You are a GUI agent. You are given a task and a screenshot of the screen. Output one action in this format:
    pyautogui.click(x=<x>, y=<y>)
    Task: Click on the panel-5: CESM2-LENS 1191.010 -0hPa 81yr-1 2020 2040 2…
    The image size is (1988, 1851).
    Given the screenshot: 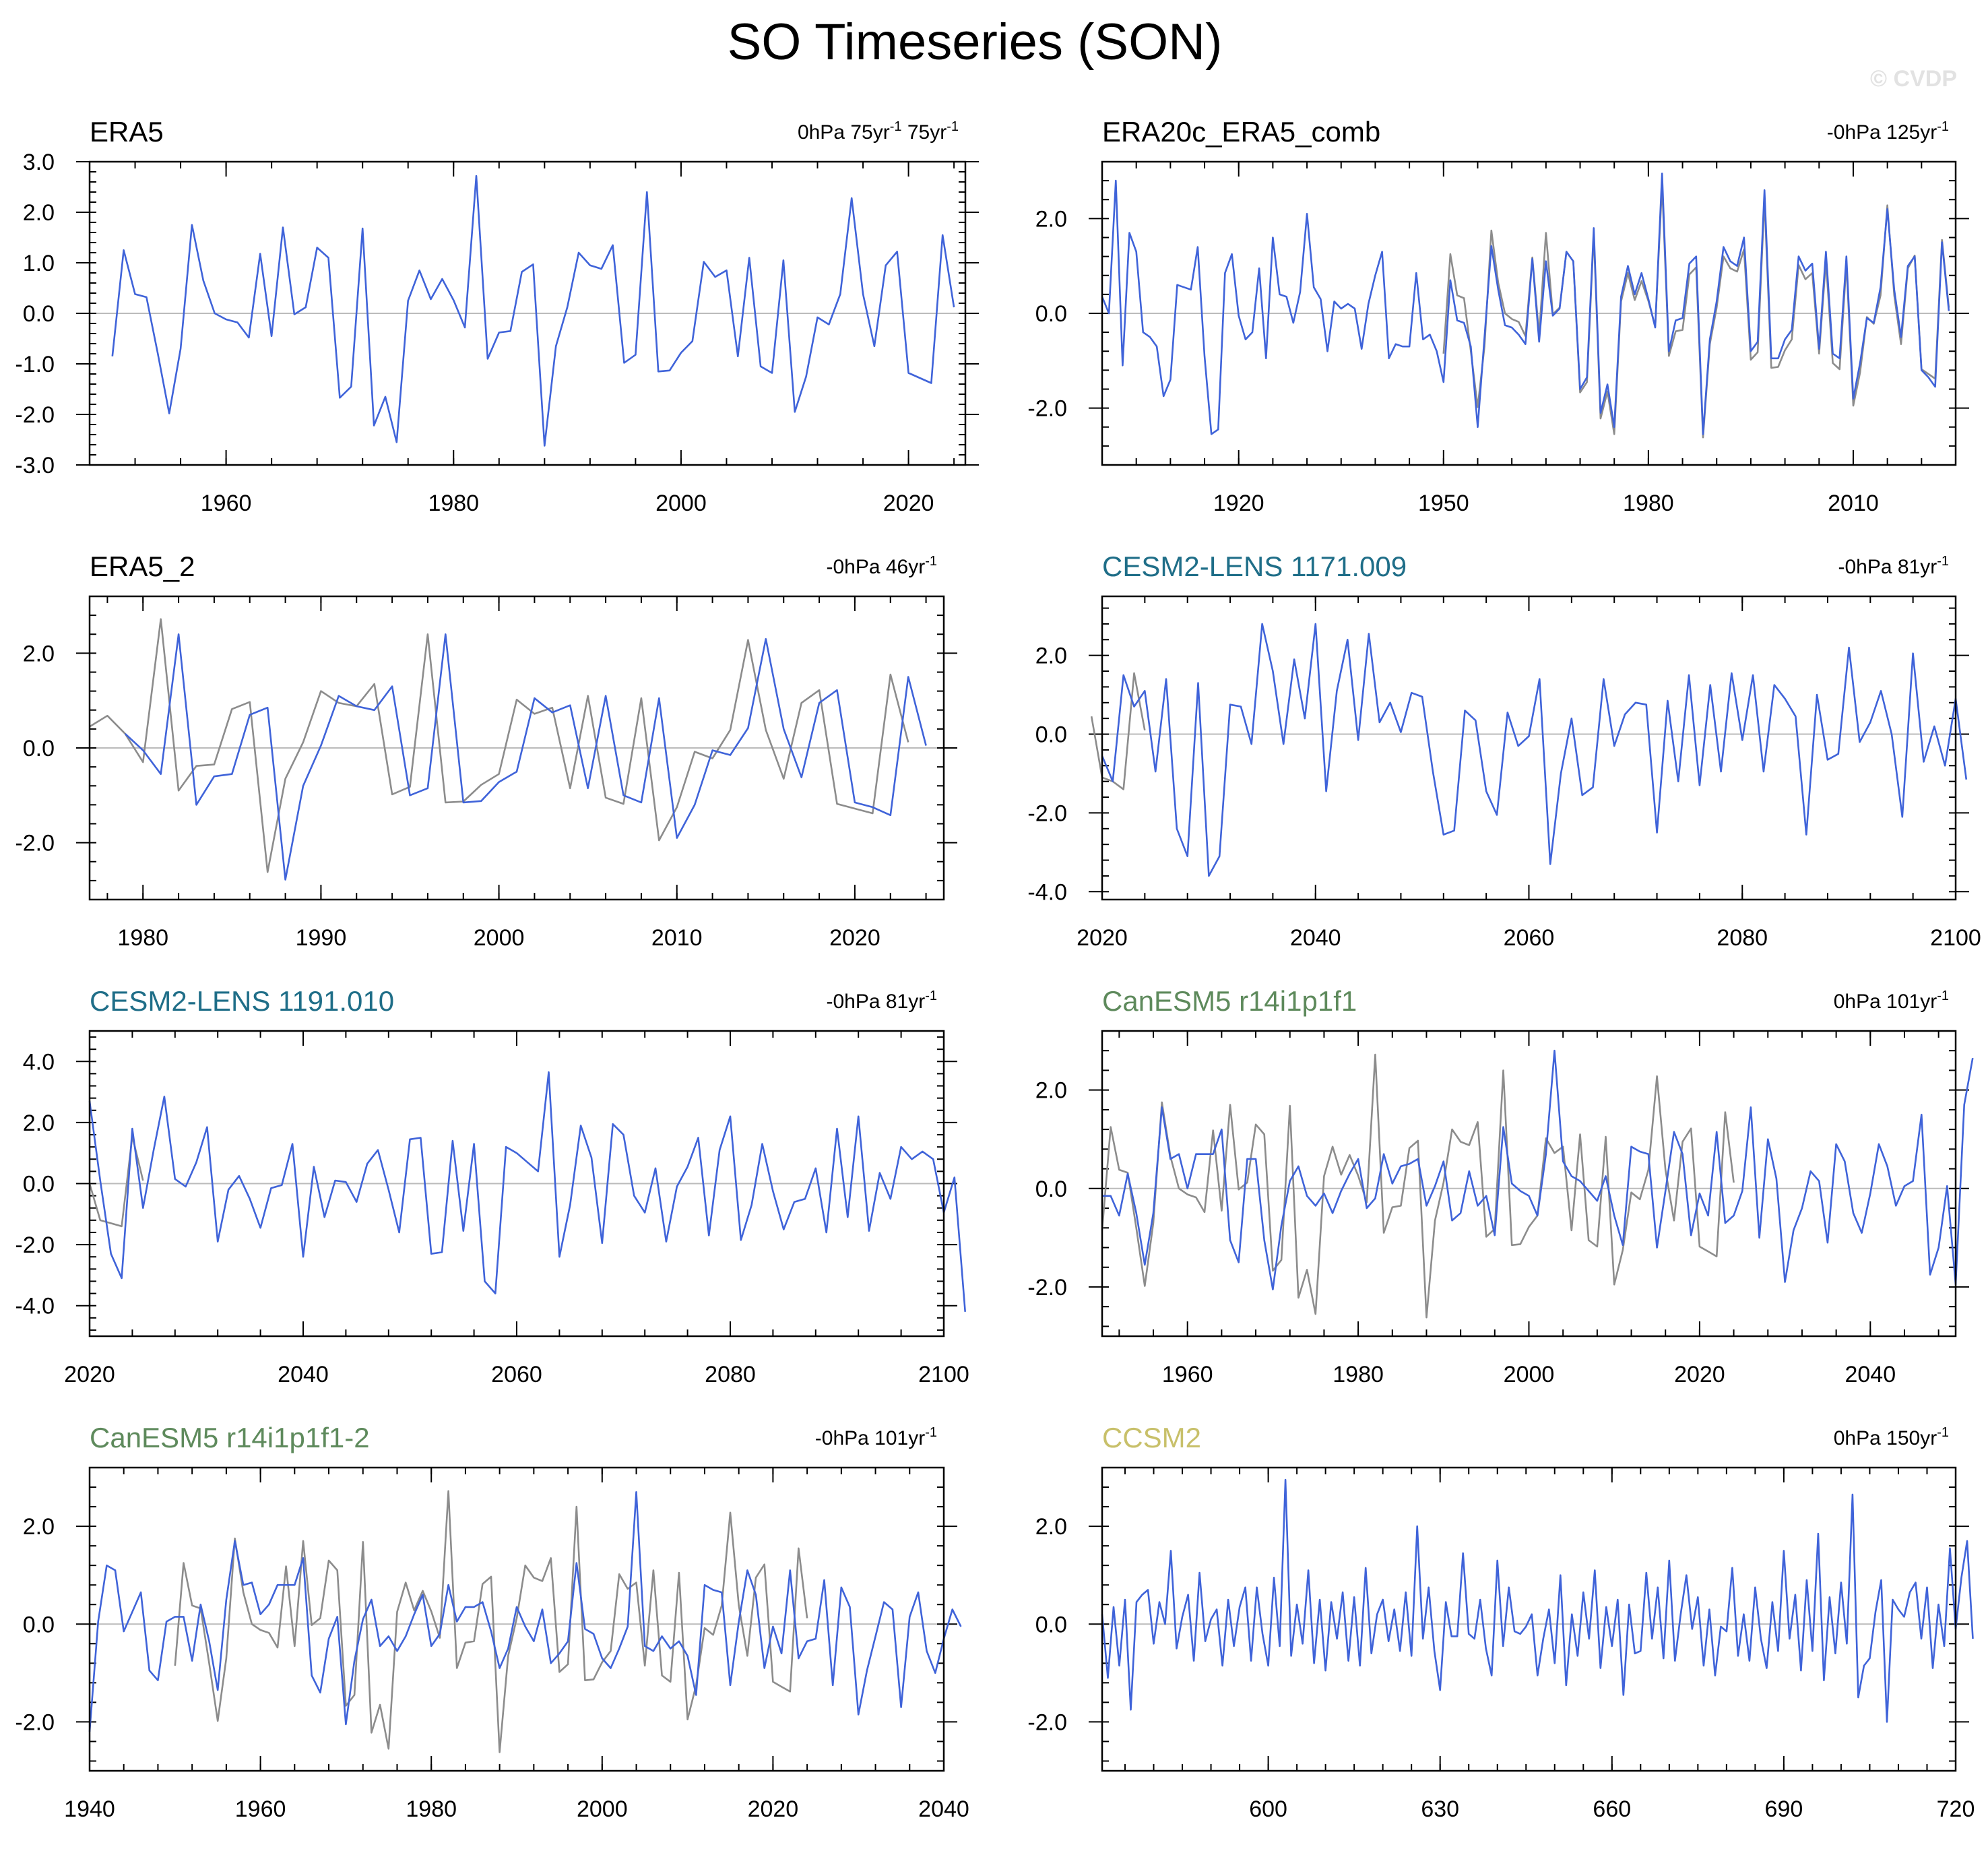 What is the action you would take?
    pyautogui.click(x=492, y=1186)
    